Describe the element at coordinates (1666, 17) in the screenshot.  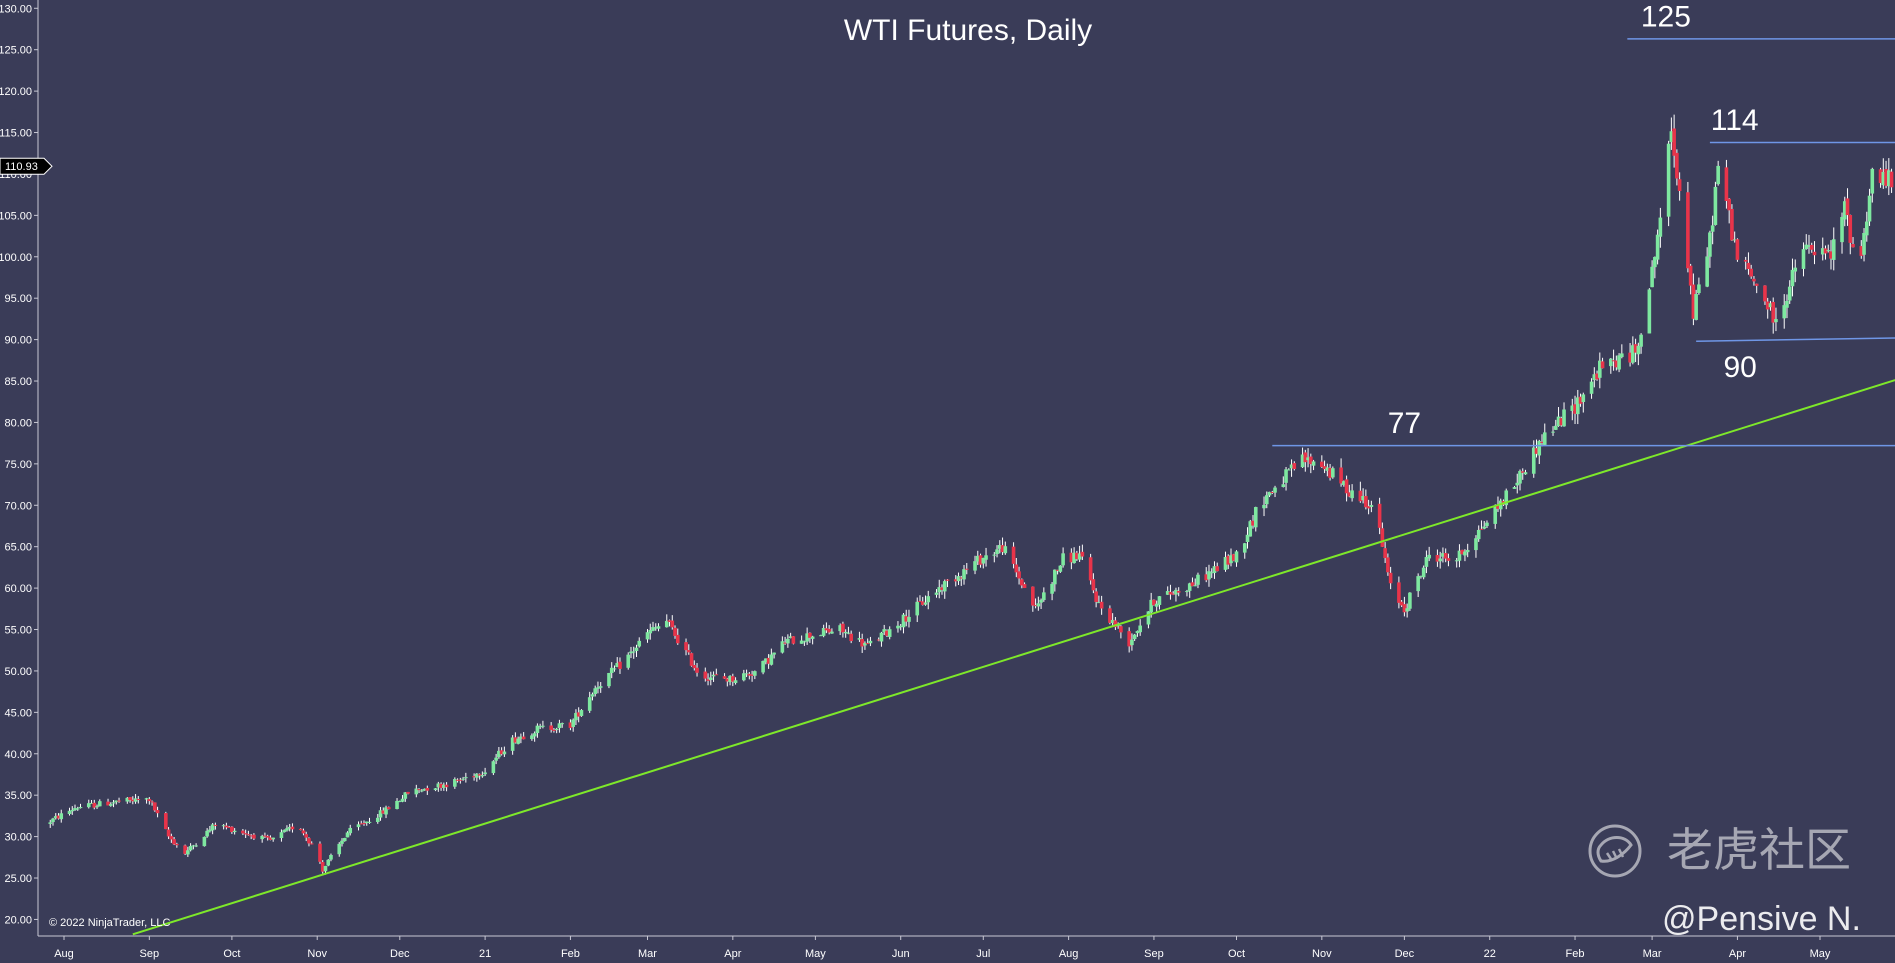
I see `resistance-125-label: 125` at that location.